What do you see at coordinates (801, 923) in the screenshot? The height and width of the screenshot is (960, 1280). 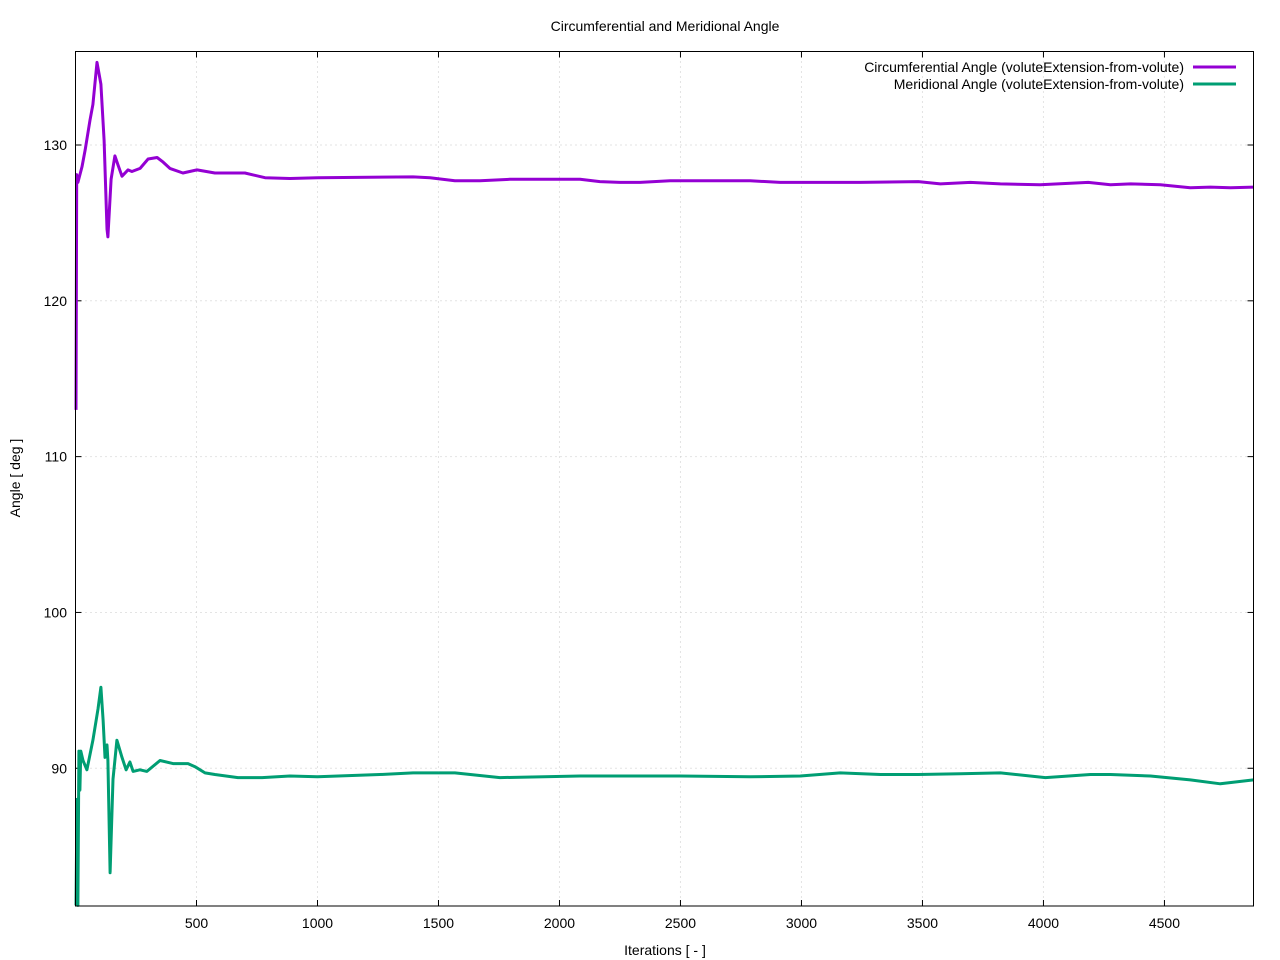 I see `x-tick-label: 3000` at bounding box center [801, 923].